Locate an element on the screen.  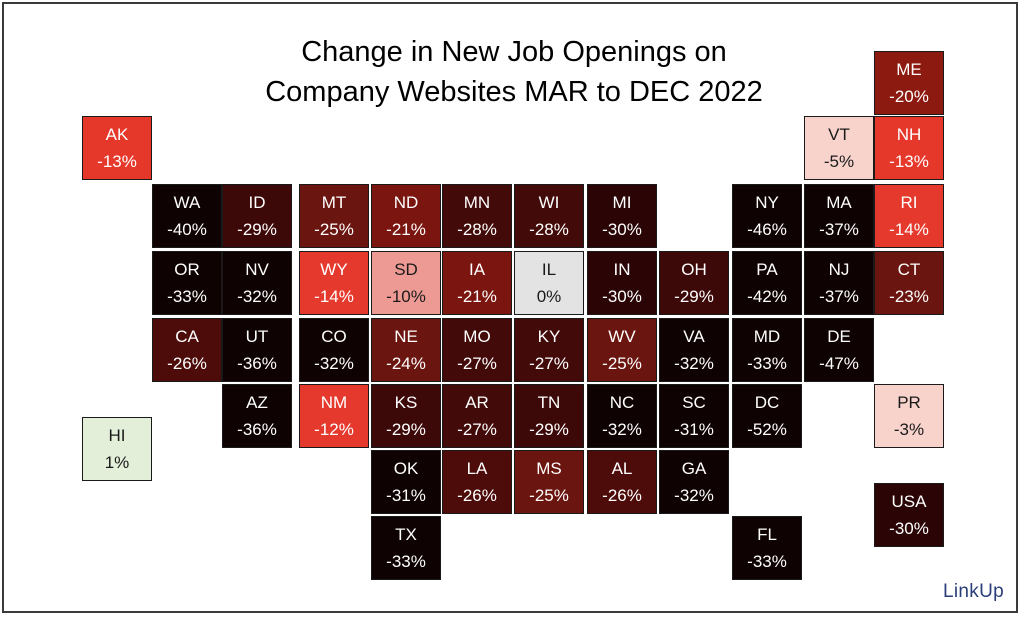
tile-tn: TN -29% is located at coordinates (549, 416).